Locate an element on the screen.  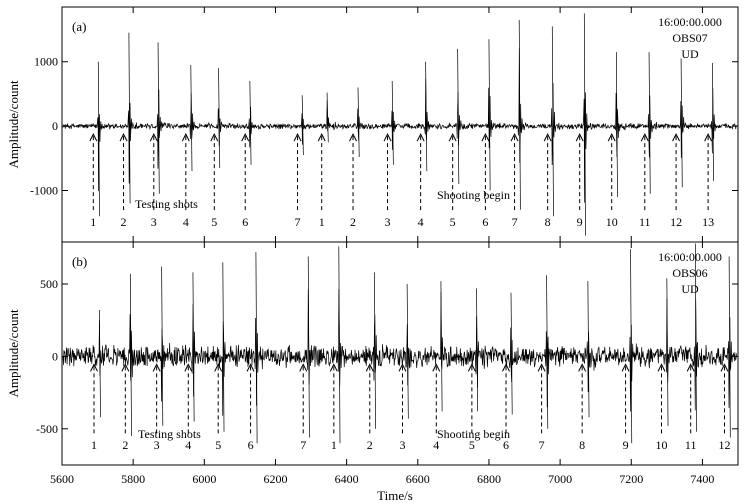
x-tick-label: 6200 is located at coordinates (275, 479).